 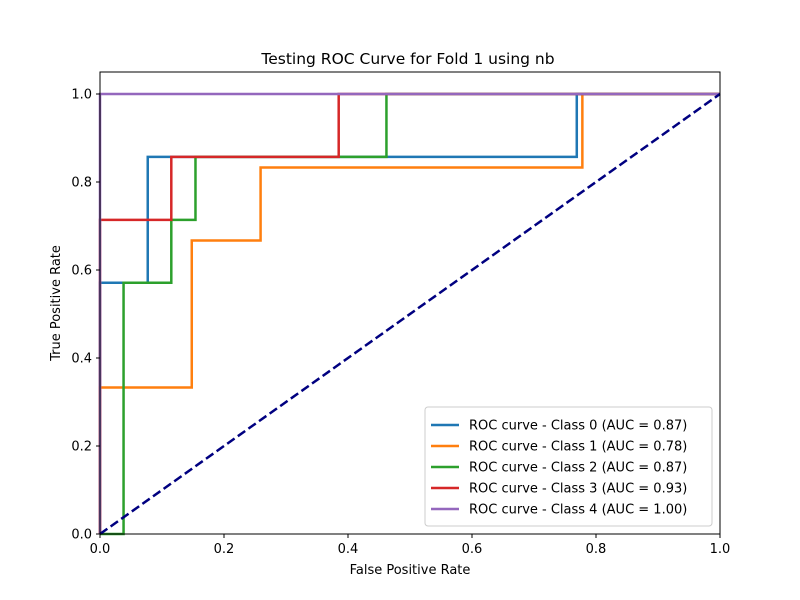 I want to click on y-tick-label: 0.0, so click(x=81, y=535).